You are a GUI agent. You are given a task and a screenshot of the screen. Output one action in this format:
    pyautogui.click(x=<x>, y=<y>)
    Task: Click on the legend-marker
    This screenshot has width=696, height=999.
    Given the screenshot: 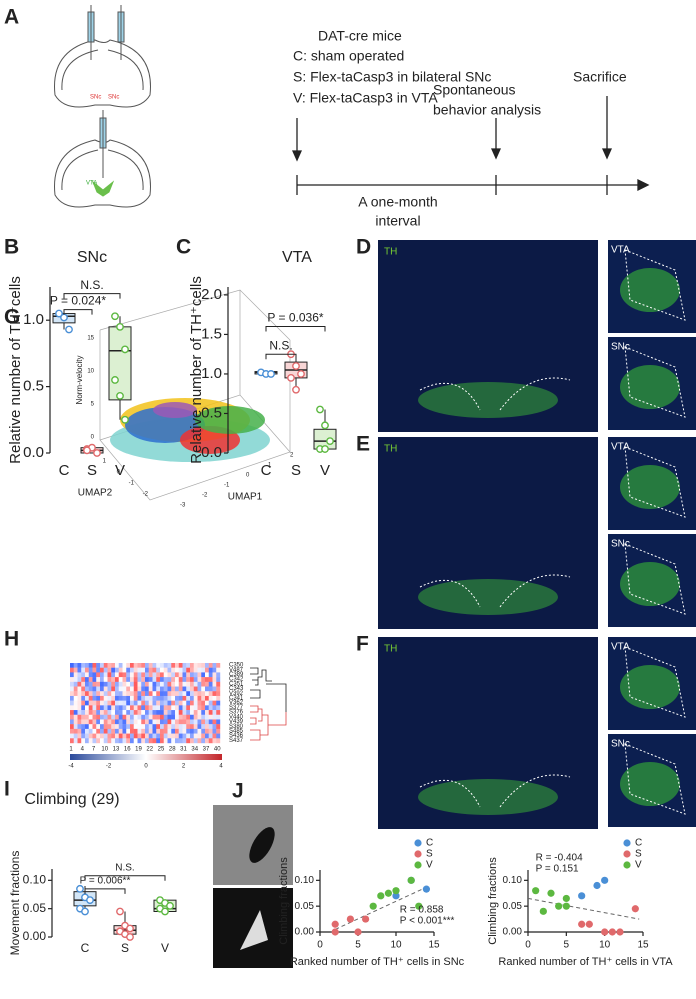 What is the action you would take?
    pyautogui.click(x=627, y=865)
    